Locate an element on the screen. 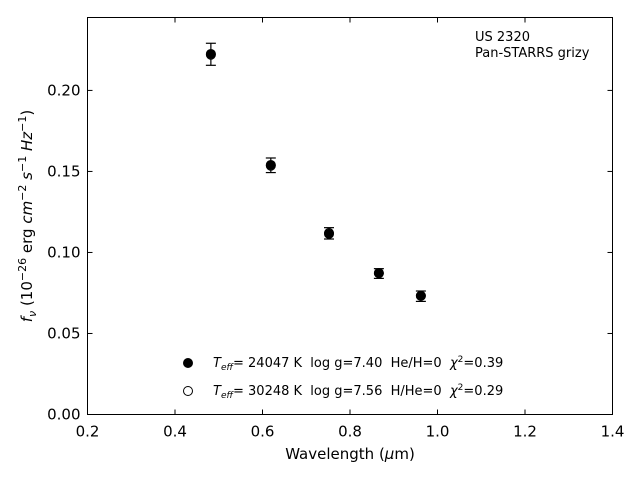 This screenshot has width=640, height=480. legend-marker-filled is located at coordinates (188, 363).